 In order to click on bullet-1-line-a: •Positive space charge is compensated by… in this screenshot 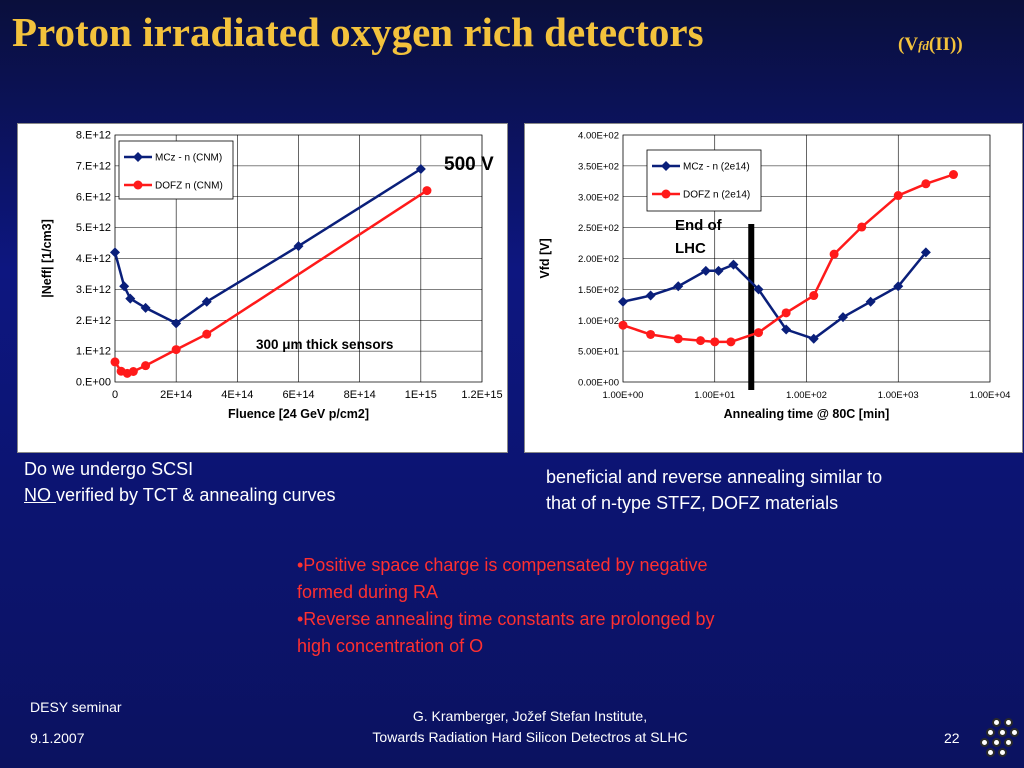, I will do `click(502, 565)`.